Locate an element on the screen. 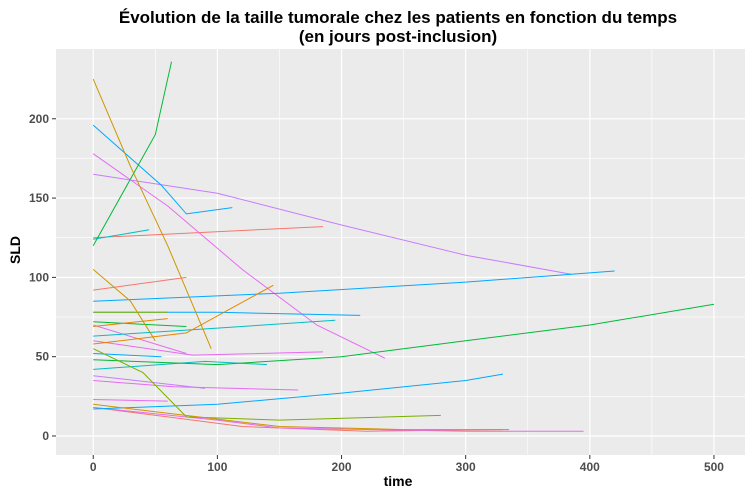  y-tick-label: 50 is located at coordinates (43, 357).